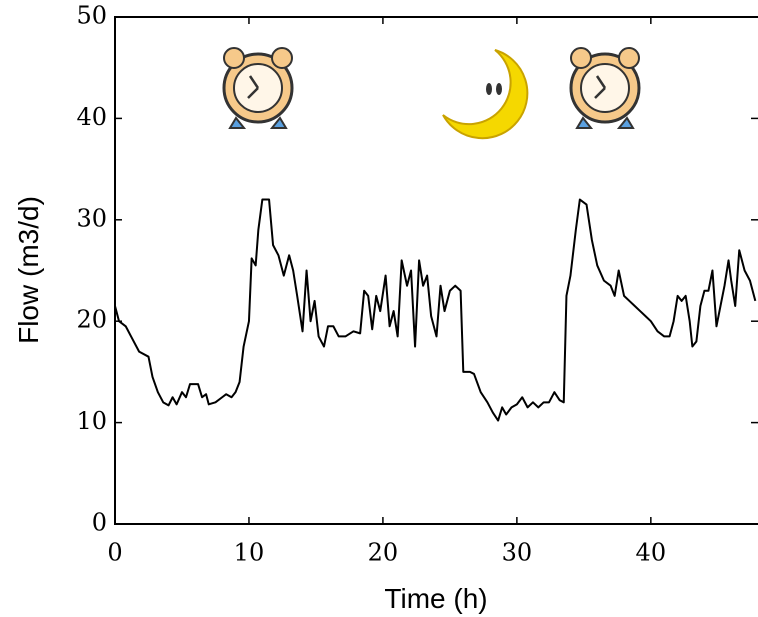  What do you see at coordinates (383, 553) in the screenshot?
I see `x-tick-label: 20` at bounding box center [383, 553].